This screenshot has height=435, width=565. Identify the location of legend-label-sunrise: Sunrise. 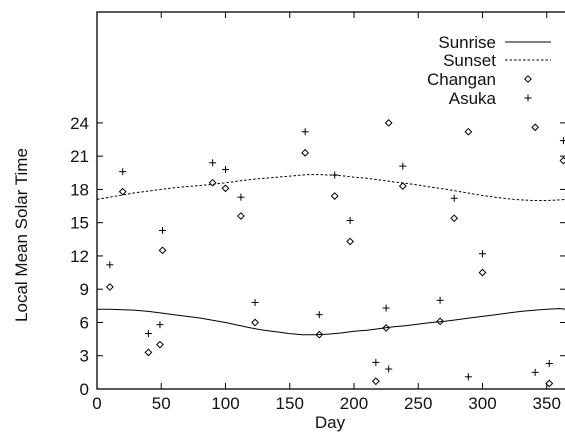
(467, 42).